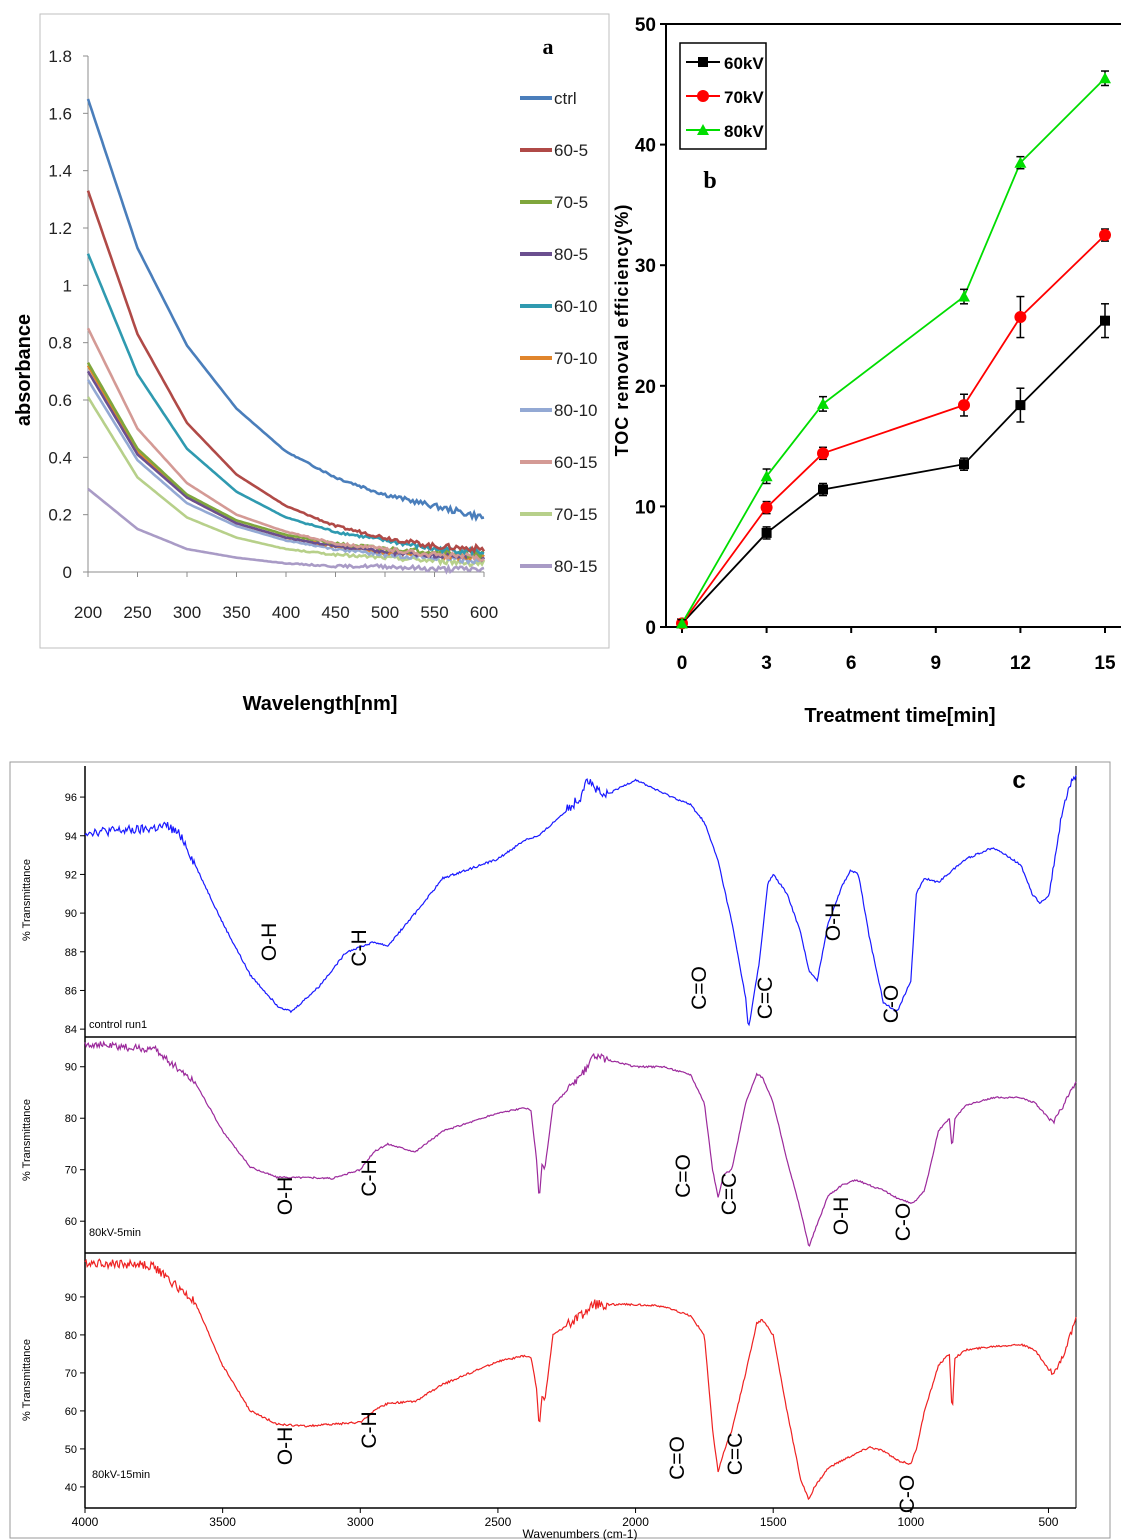 The image size is (1121, 1540). Describe the element at coordinates (645, 25) in the screenshot. I see `y-tick-label: 50` at that location.